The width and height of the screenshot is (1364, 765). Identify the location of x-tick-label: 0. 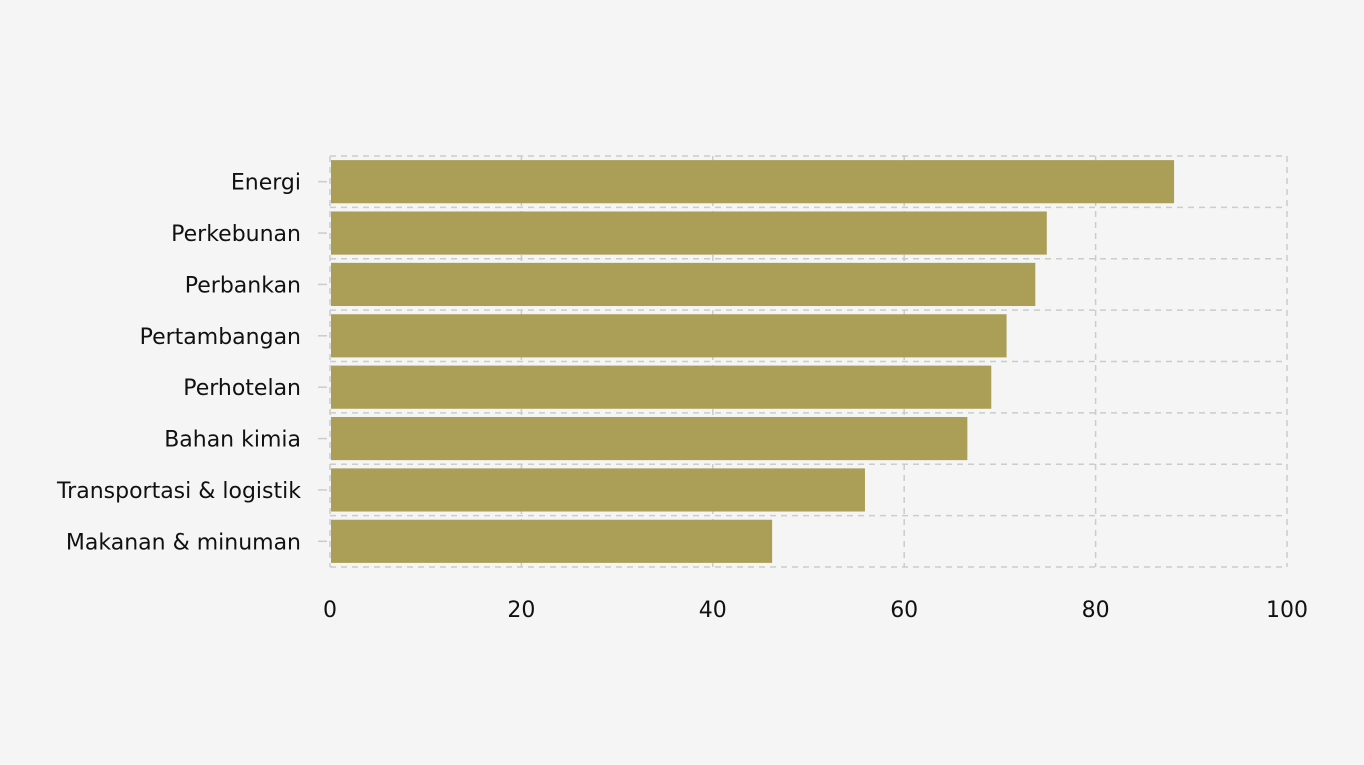
(330, 610).